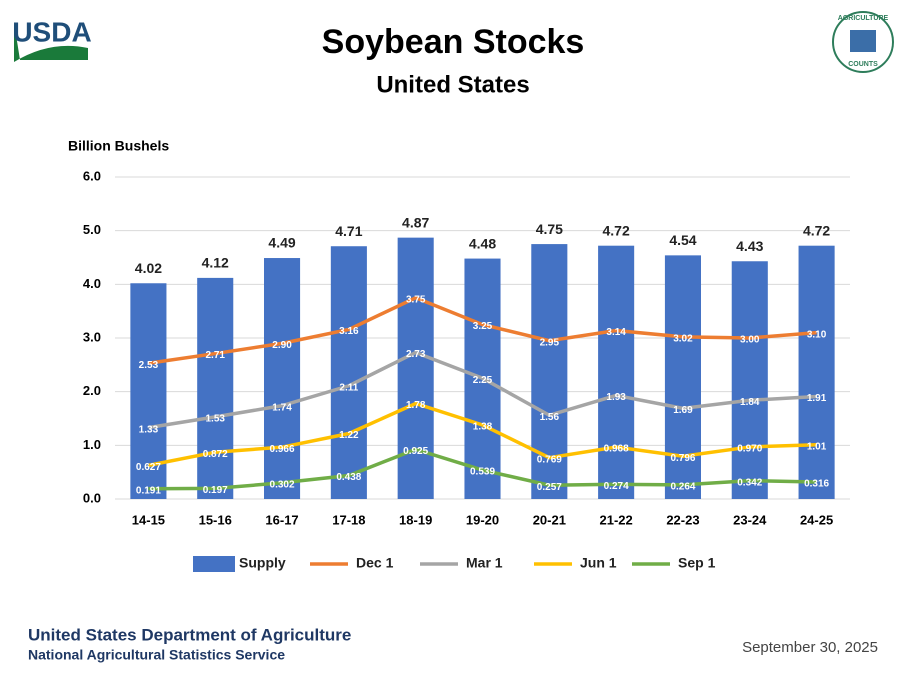 Image resolution: width=912 pixels, height=673 pixels. I want to click on x-tick-label: 14-15, so click(148, 519).